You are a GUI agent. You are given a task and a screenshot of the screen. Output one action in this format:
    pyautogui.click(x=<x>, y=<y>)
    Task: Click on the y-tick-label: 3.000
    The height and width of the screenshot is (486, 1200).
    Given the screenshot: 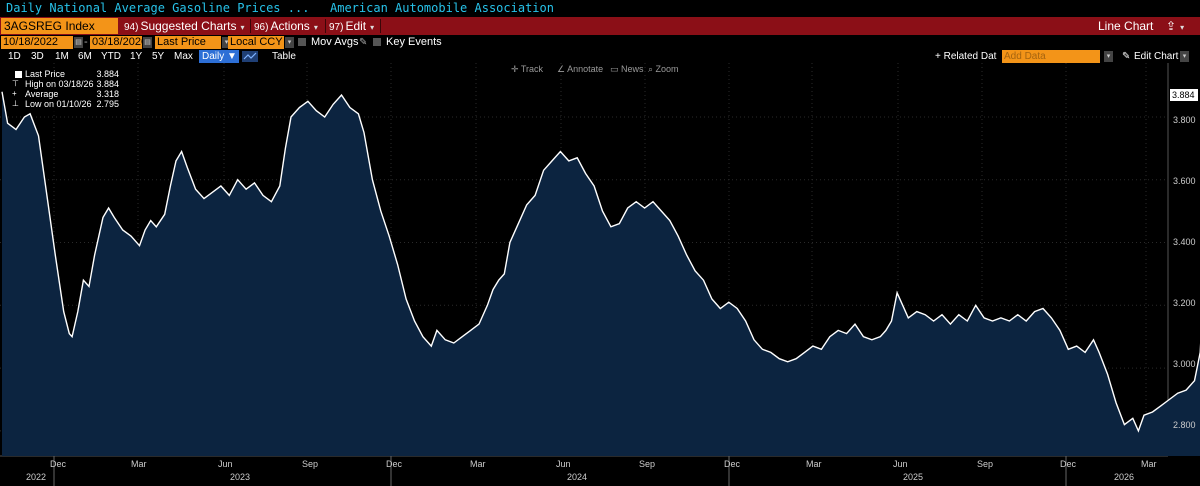 What is the action you would take?
    pyautogui.click(x=1184, y=364)
    